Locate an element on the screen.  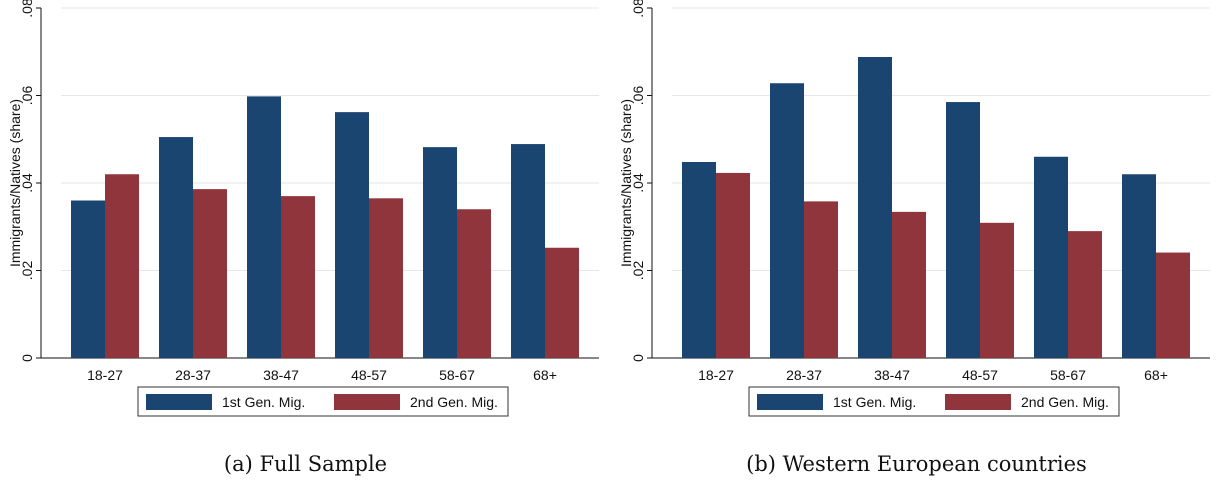
caption-a: (a) Full Sample is located at coordinates (305, 464).